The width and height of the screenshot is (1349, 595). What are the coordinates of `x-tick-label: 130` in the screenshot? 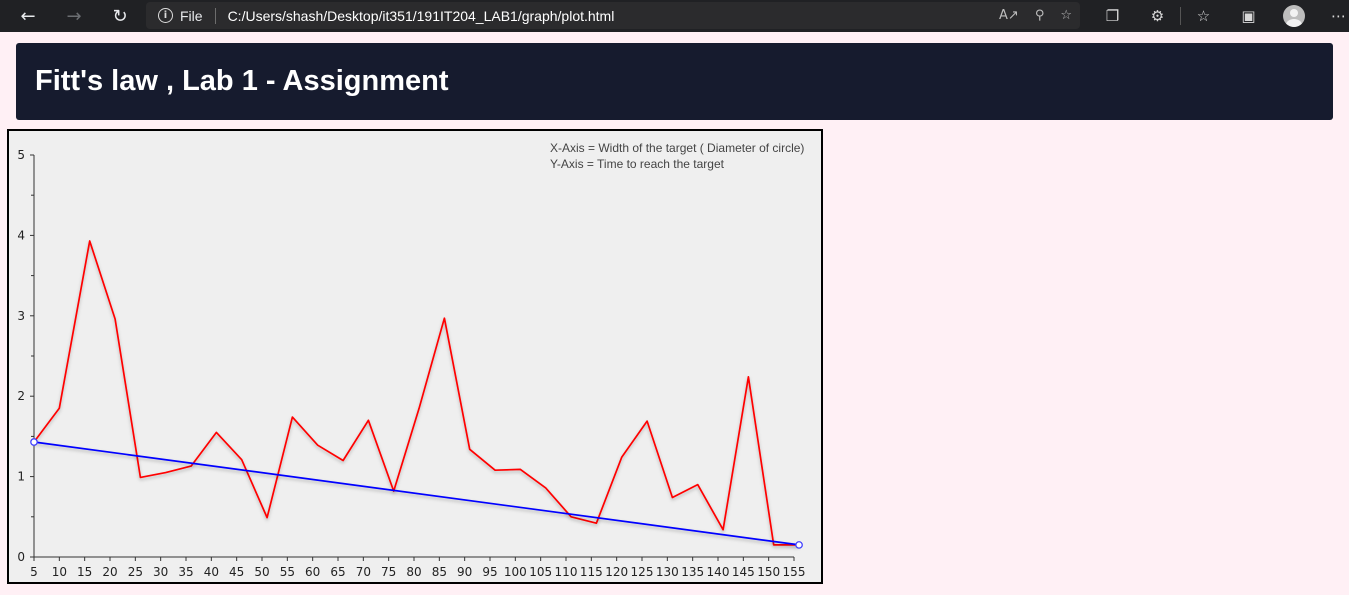 It's located at (667, 572).